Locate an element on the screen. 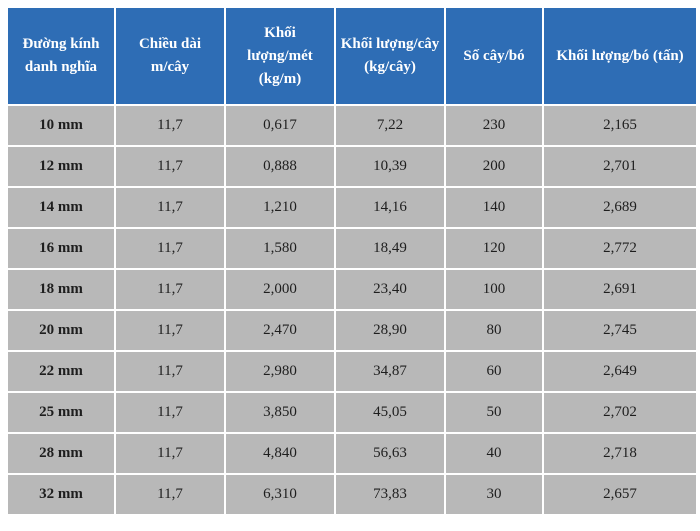 This screenshot has height=531, width=700. cell-col-weight-per-bundle: 2,165 is located at coordinates (620, 125).